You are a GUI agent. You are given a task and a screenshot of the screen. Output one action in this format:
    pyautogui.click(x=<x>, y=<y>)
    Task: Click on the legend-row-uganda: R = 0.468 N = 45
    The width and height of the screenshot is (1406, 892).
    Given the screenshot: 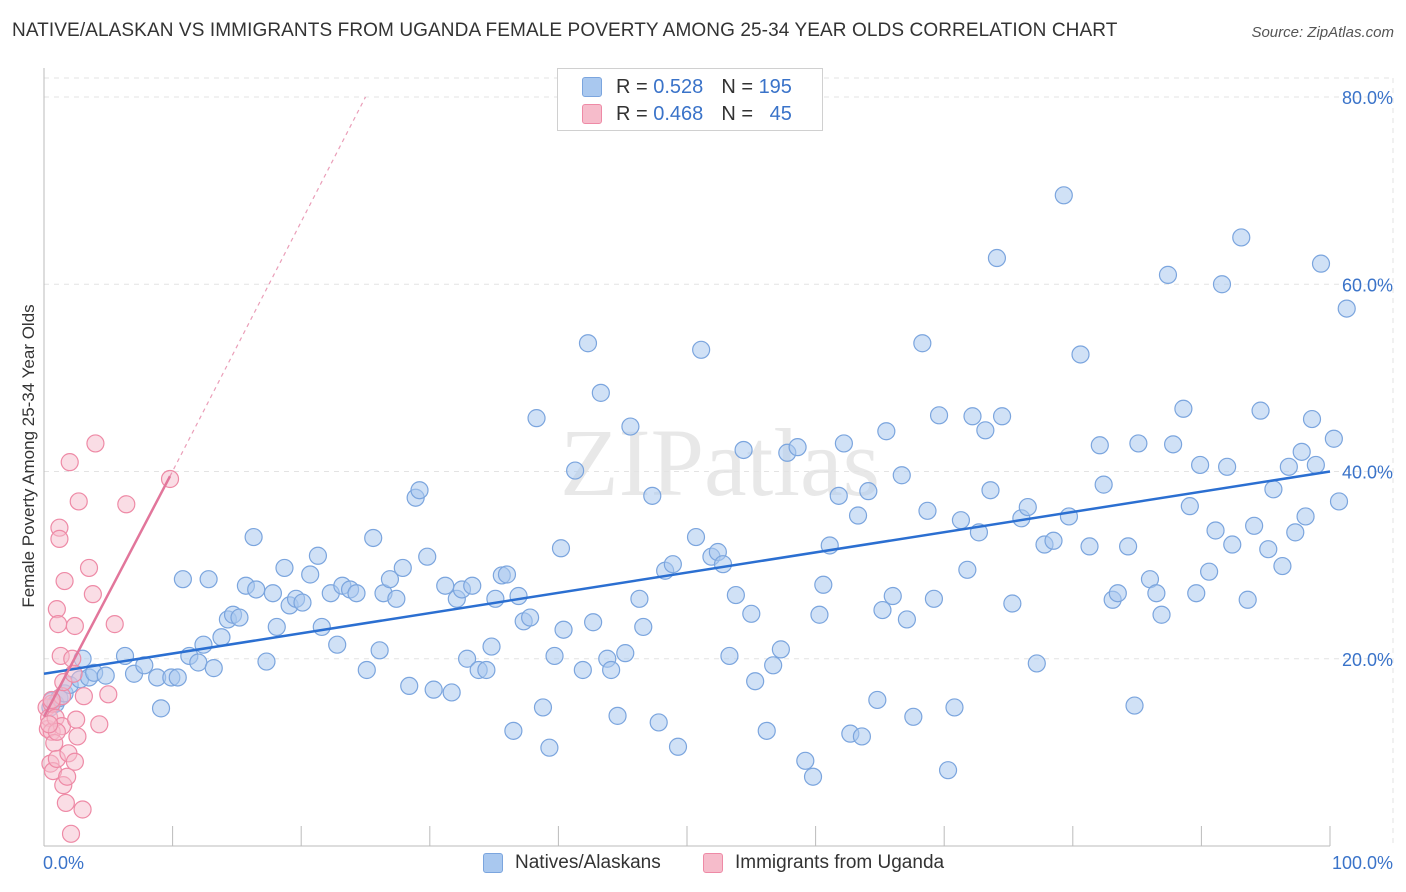 What is the action you would take?
    pyautogui.click(x=687, y=114)
    